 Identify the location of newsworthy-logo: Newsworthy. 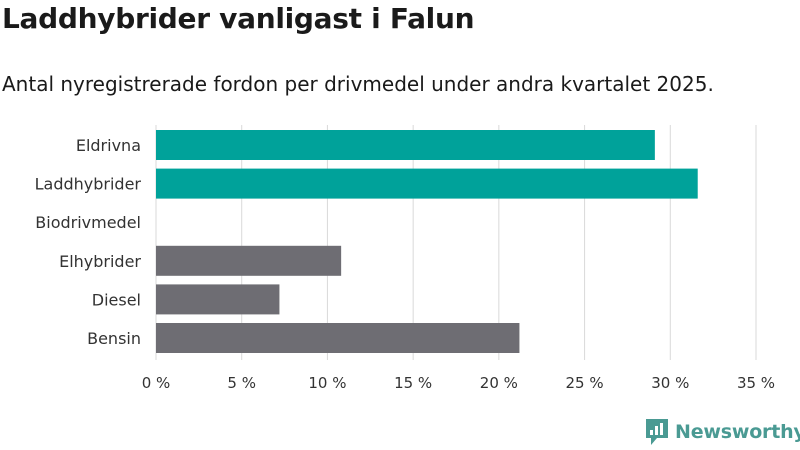
(722, 432).